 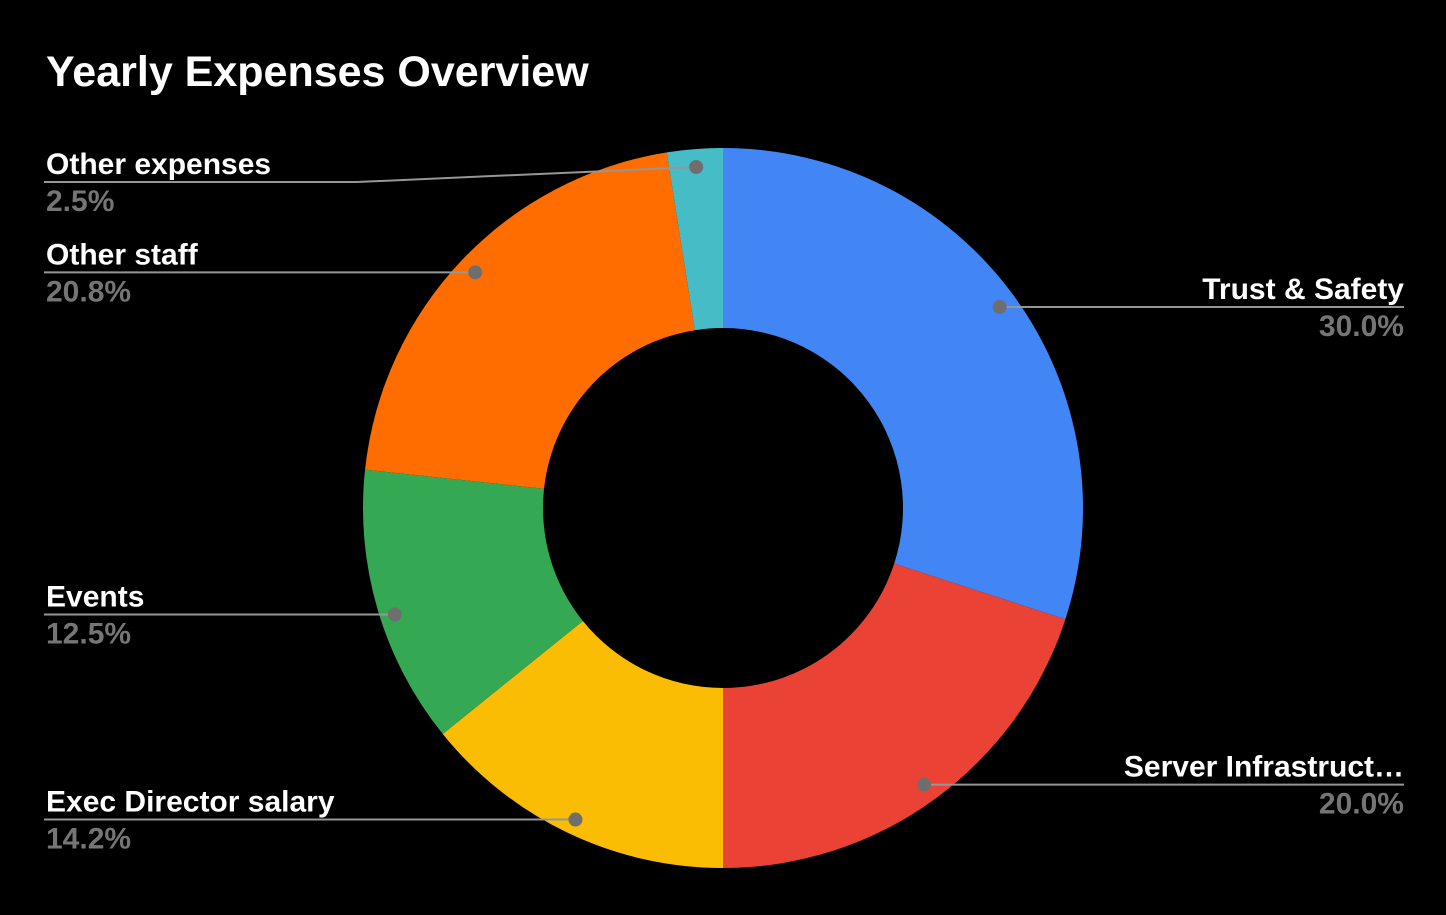 I want to click on slice-percent-server-infrastruct: 20.0%, so click(x=1361, y=804).